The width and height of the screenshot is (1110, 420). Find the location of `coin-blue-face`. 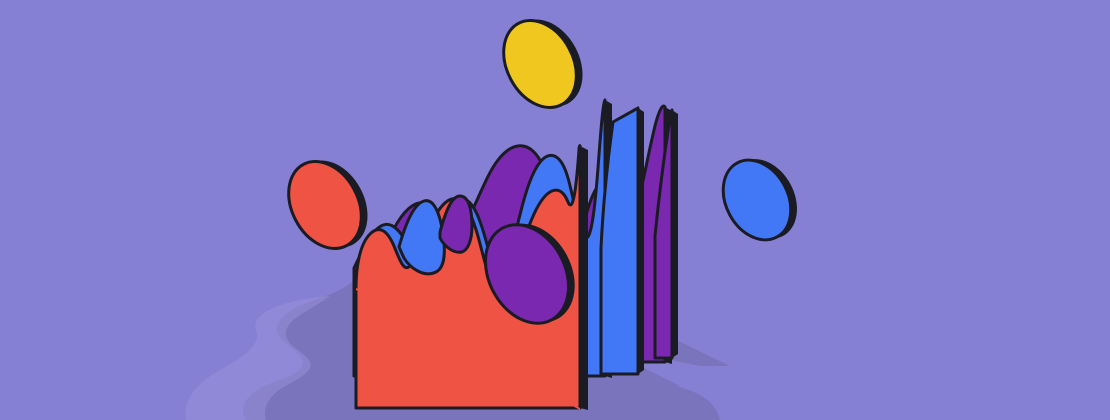

coin-blue-face is located at coordinates (757, 200).